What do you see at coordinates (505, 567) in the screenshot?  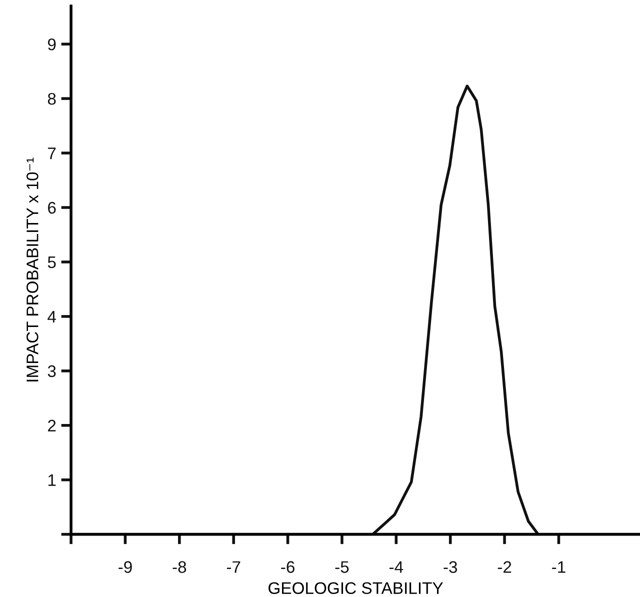 I see `x-tick-label: -2` at bounding box center [505, 567].